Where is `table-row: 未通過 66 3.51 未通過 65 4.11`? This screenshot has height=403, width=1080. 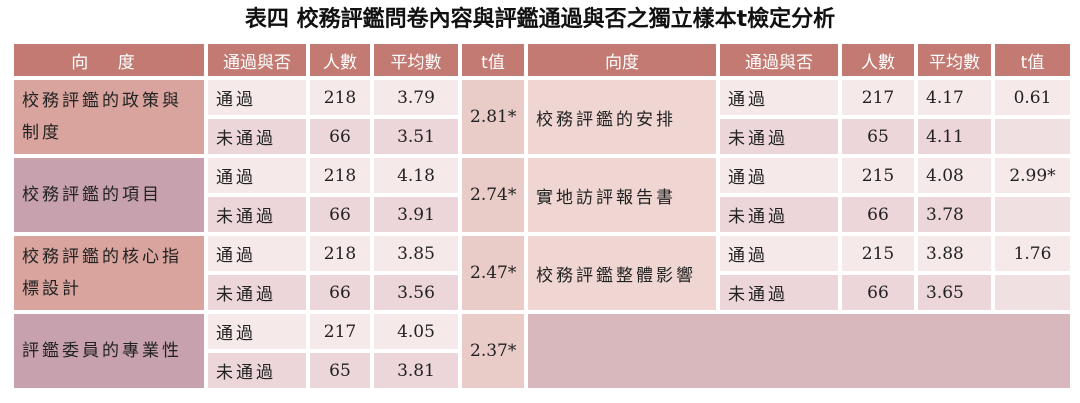 table-row: 未通過 66 3.51 未通過 65 4.11 is located at coordinates (542, 136).